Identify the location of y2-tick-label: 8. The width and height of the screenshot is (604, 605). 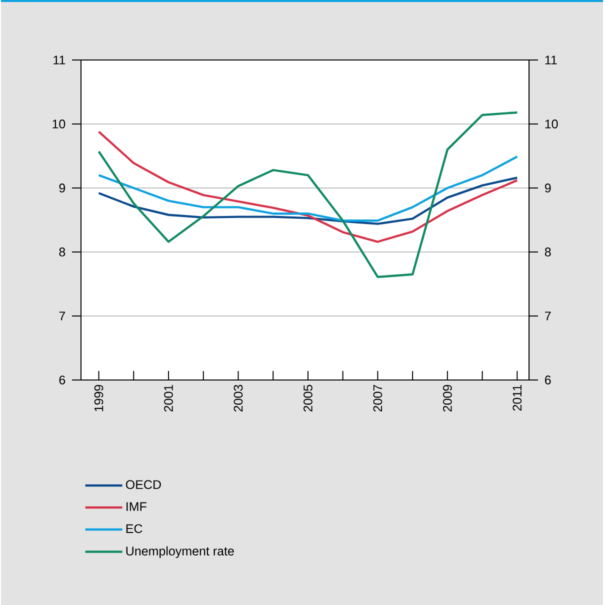
(547, 252).